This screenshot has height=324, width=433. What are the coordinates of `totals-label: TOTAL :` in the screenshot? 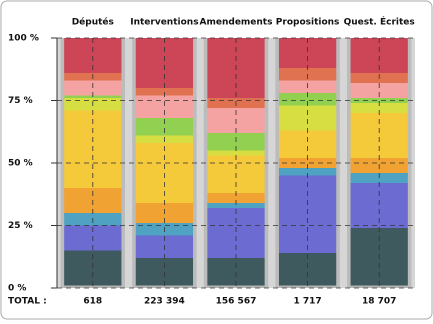 It's located at (27, 302).